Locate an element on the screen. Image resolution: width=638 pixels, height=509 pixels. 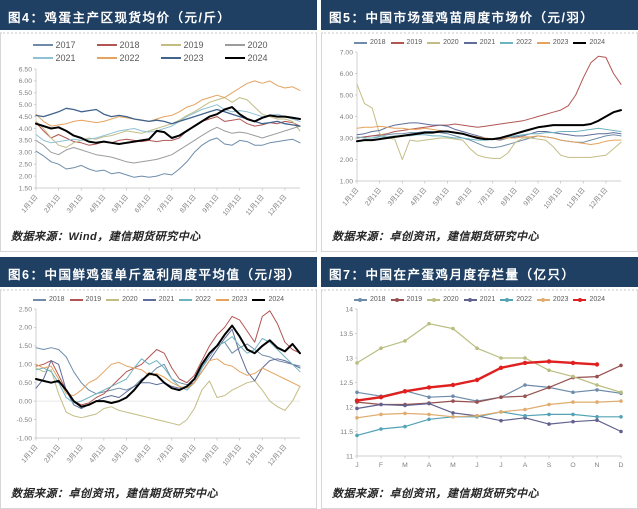
chart-plot-fig7: 11 11.5 12 12.5 13 13.5 14 J F M A M J J A S O N D is located at coordinates (481, 387).